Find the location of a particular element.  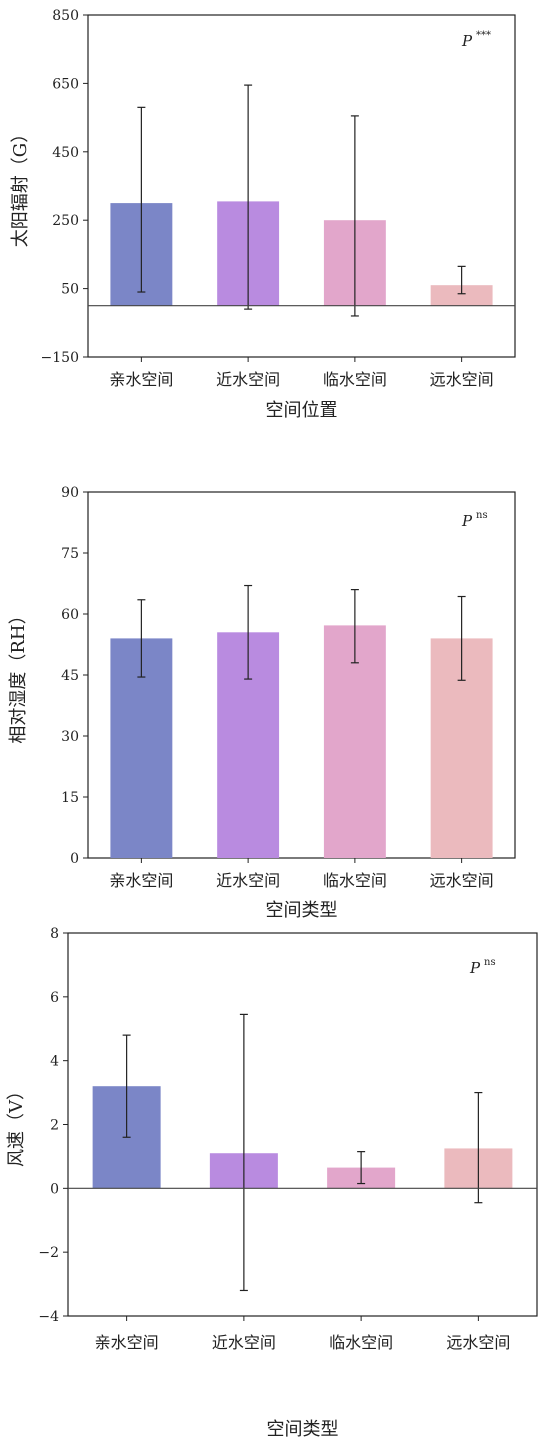

y-tick-label: 850 is located at coordinates (65, 16).